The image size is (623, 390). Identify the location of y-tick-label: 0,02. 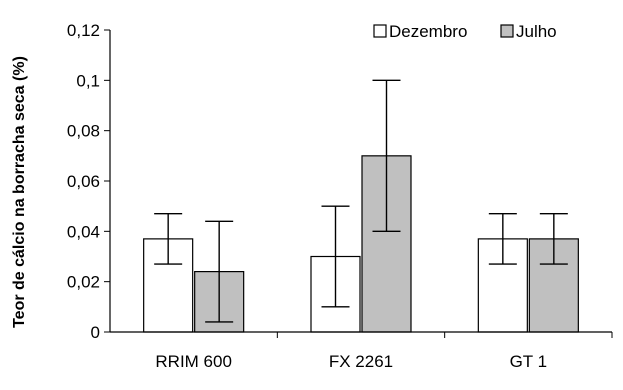
(83, 282).